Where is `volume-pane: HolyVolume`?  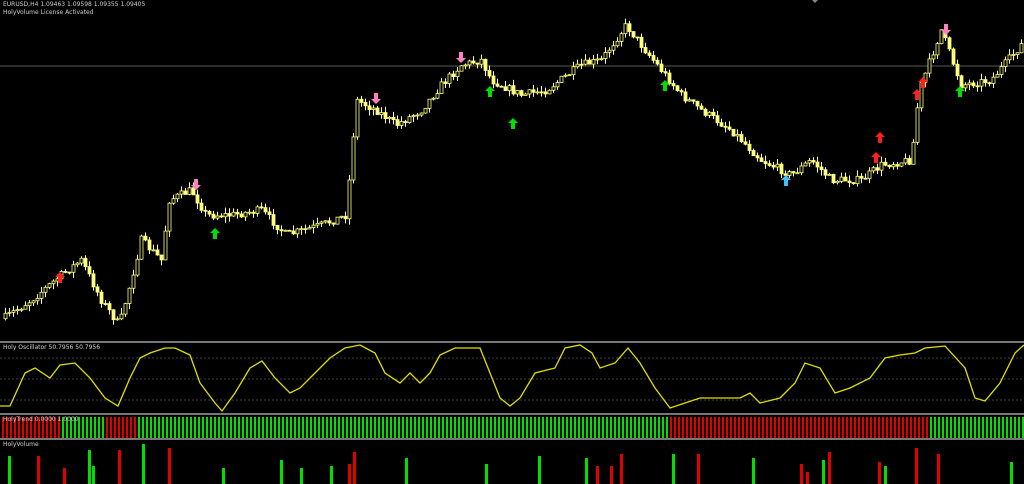 volume-pane: HolyVolume is located at coordinates (512, 462).